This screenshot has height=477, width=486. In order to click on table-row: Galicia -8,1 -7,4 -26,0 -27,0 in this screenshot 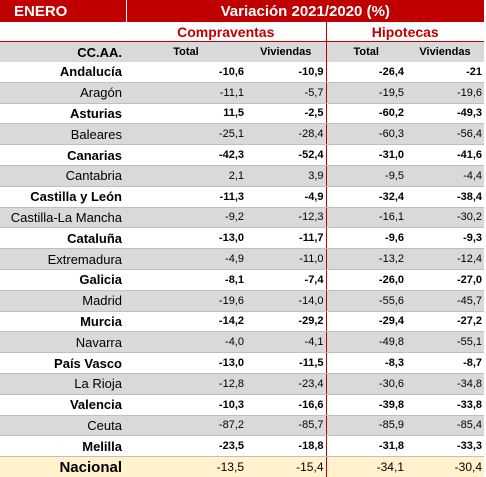, I will do `click(242, 280)`.